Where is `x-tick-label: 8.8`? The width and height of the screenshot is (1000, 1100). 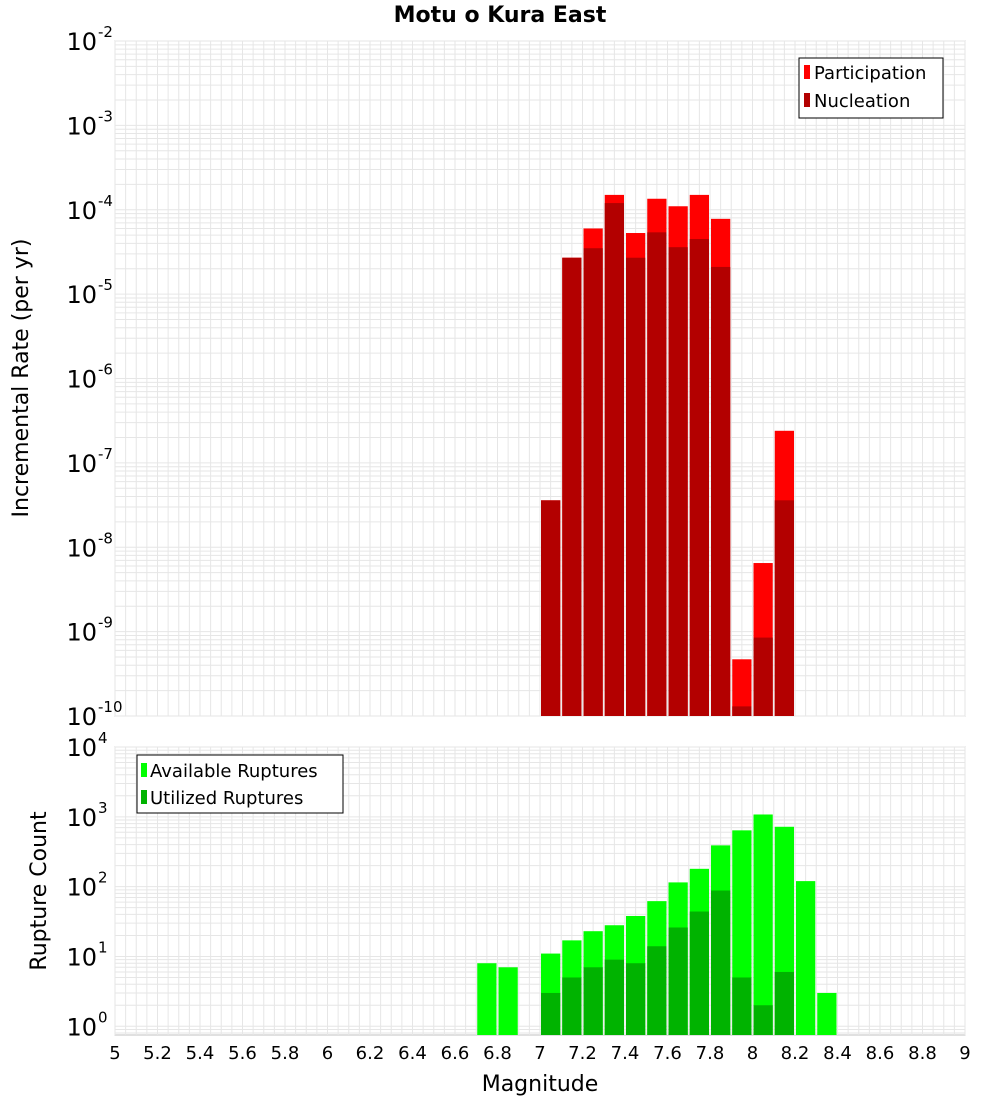
x-tick-label: 8.8 is located at coordinates (922, 1053).